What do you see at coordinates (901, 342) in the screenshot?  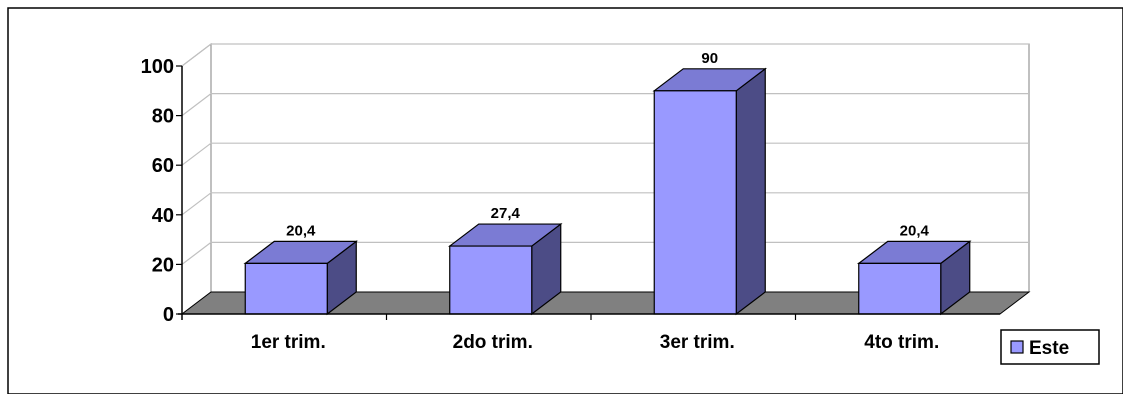 I see `x-tick-label: 4to trim.` at bounding box center [901, 342].